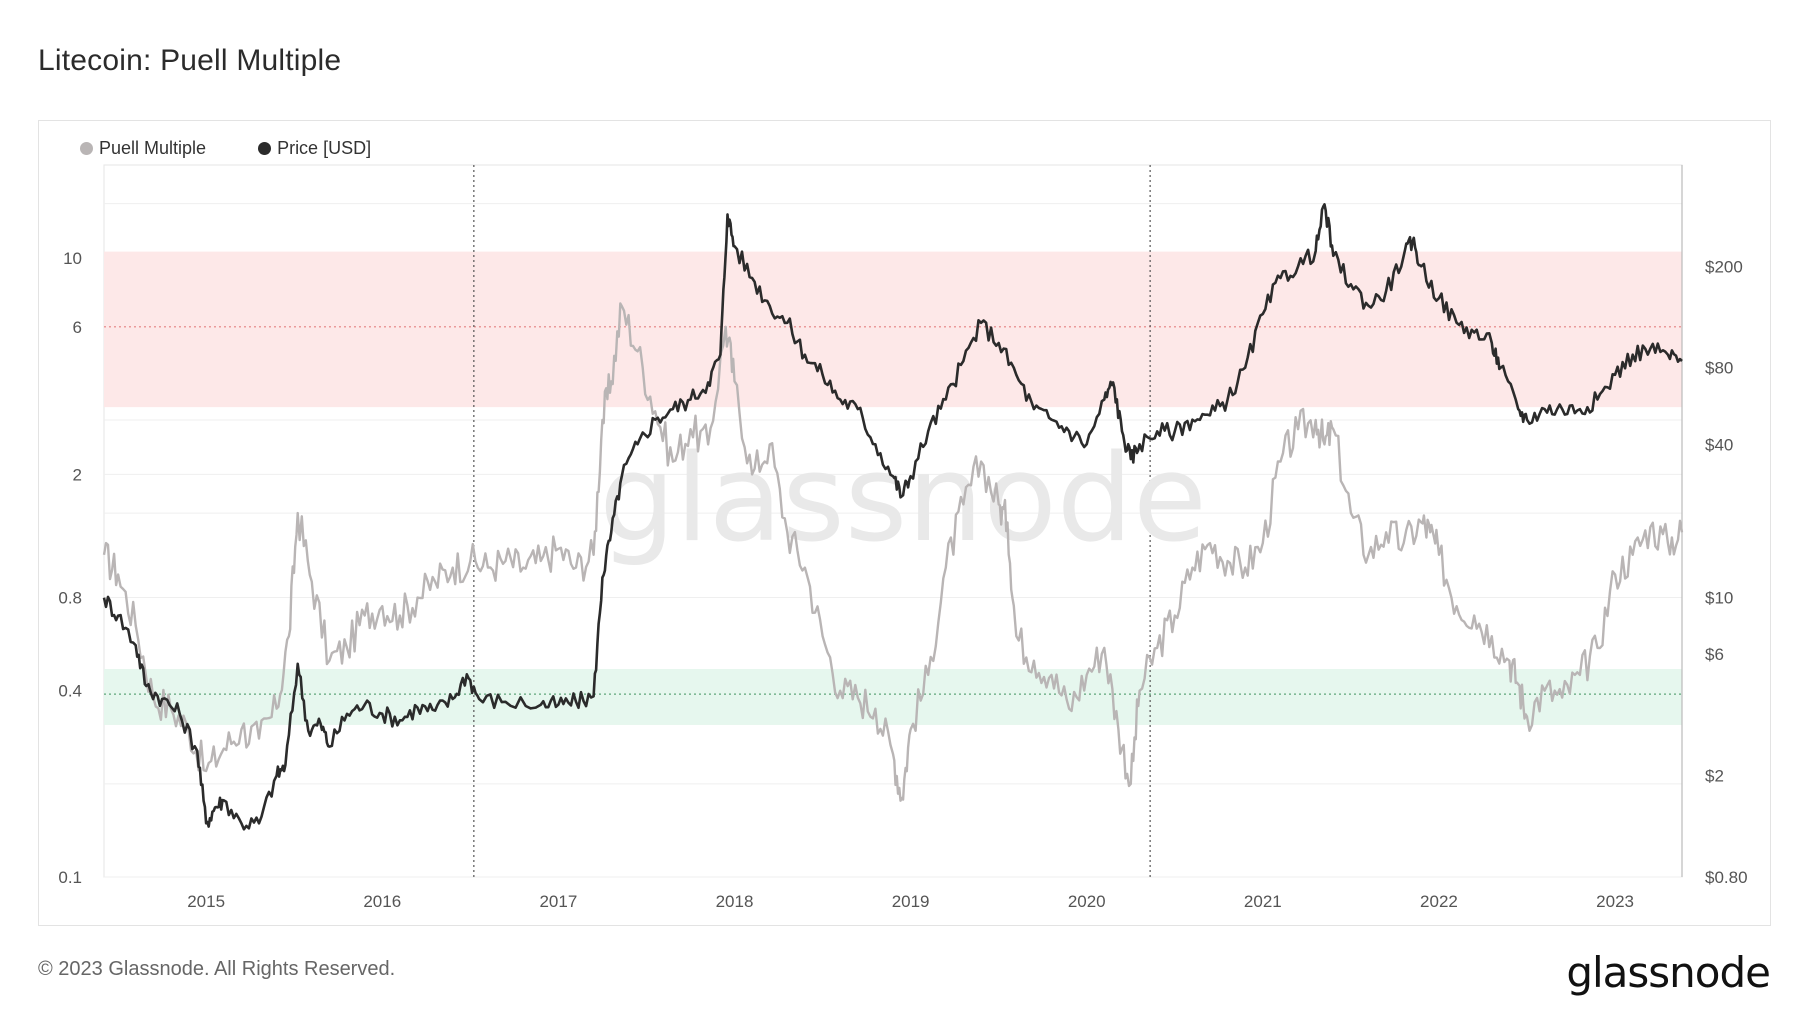  I want to click on legend: Puell Multiple Price [USD], so click(225, 148).